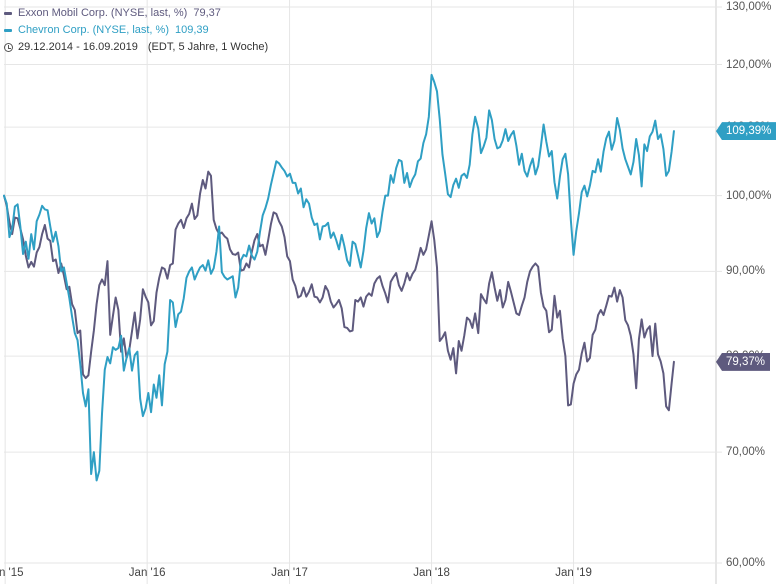 The width and height of the screenshot is (780, 584). Describe the element at coordinates (289, 573) in the screenshot. I see `x-tick-label: Jan '17` at that location.